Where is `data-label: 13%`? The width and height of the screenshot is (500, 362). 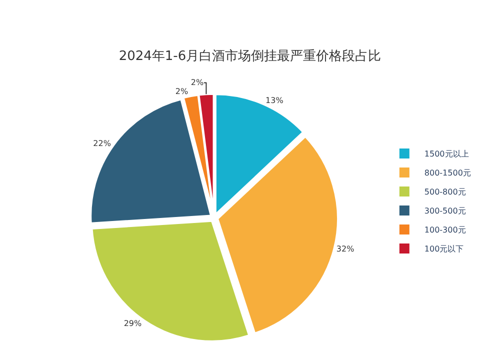
data-label: 13% is located at coordinates (275, 100).